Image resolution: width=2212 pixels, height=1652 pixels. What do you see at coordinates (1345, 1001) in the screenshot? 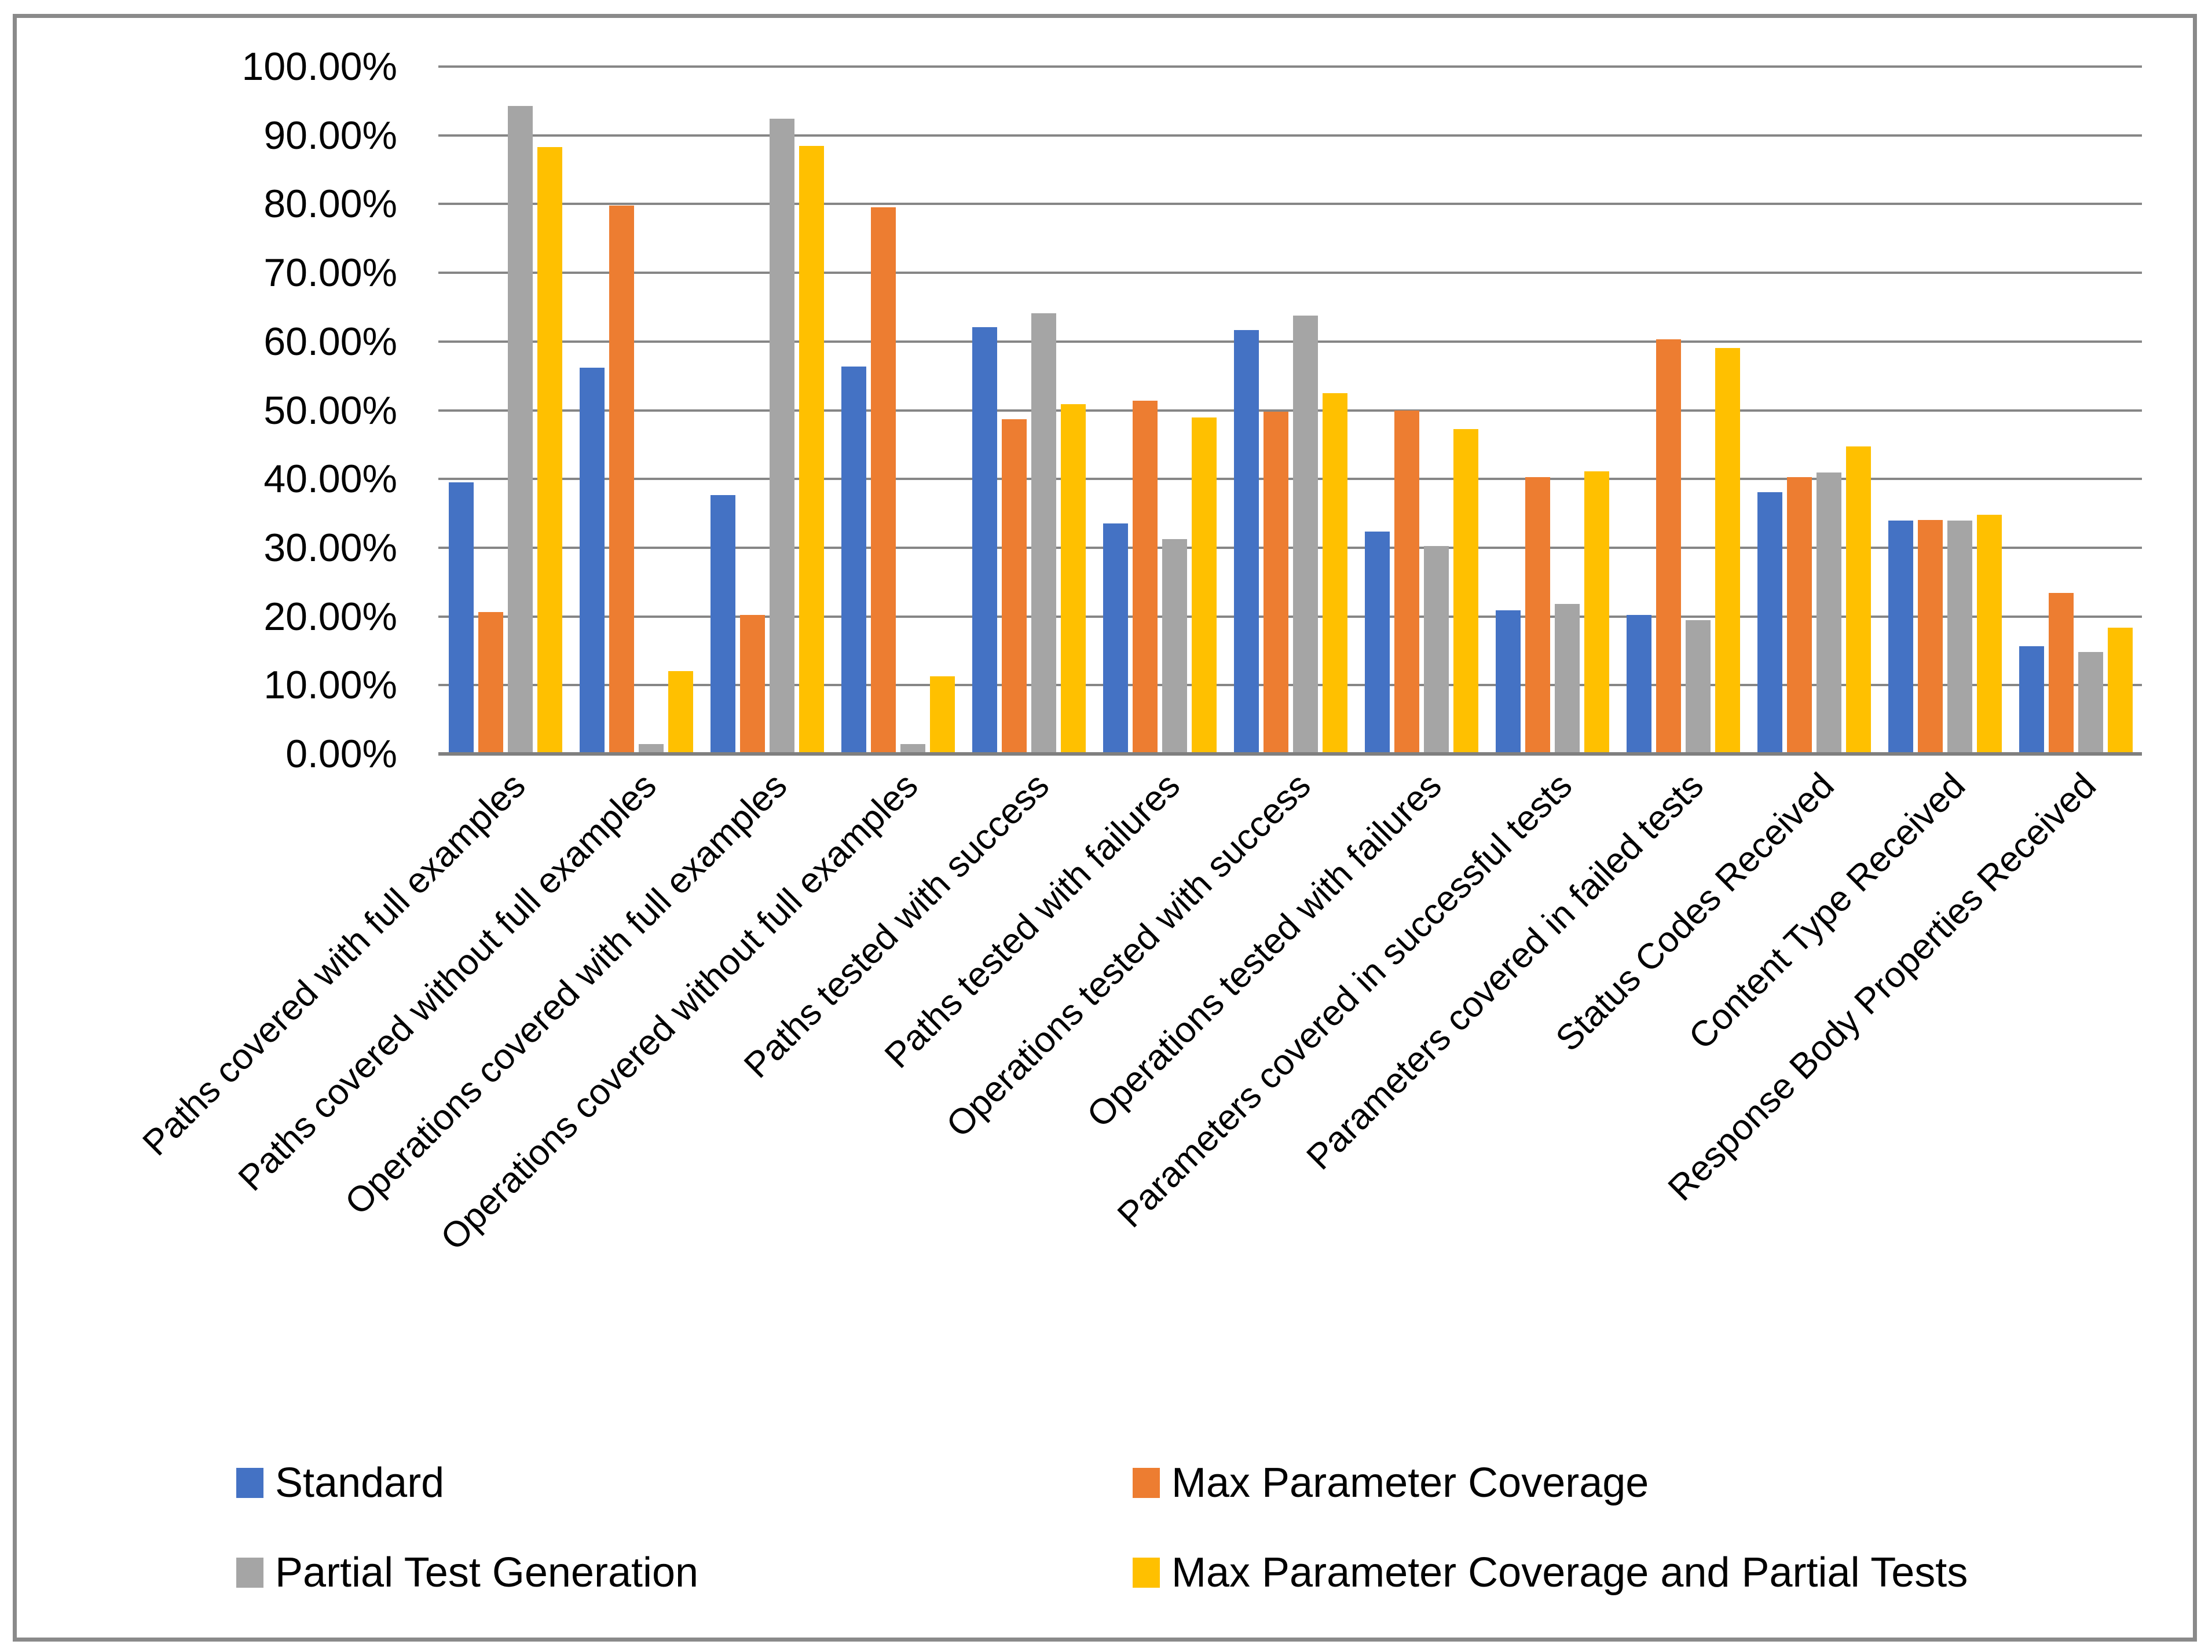
I see `x-axis-category-label: Parameters covered in successful tests` at bounding box center [1345, 1001].